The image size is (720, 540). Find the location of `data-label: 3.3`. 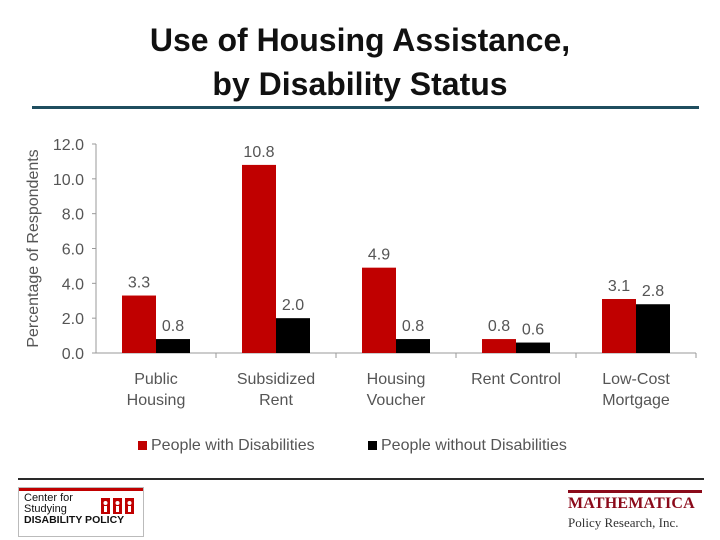

data-label: 3.3 is located at coordinates (139, 283).